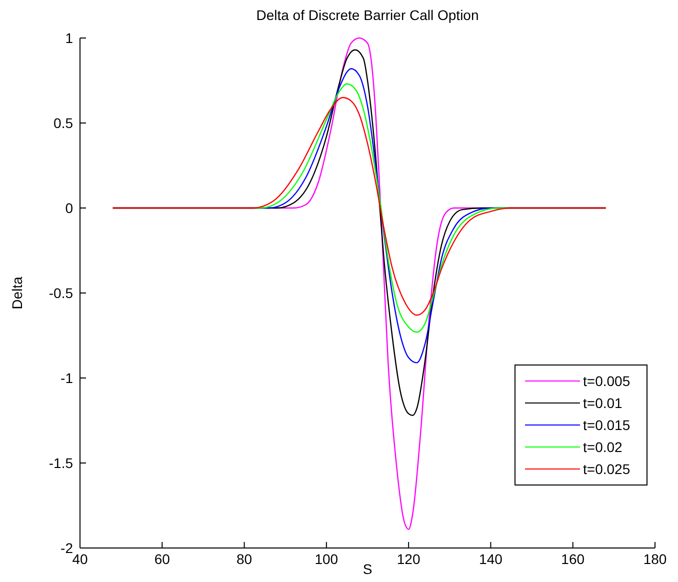 The height and width of the screenshot is (582, 678). What do you see at coordinates (61, 293) in the screenshot?
I see `y-tick-label: -0.5` at bounding box center [61, 293].